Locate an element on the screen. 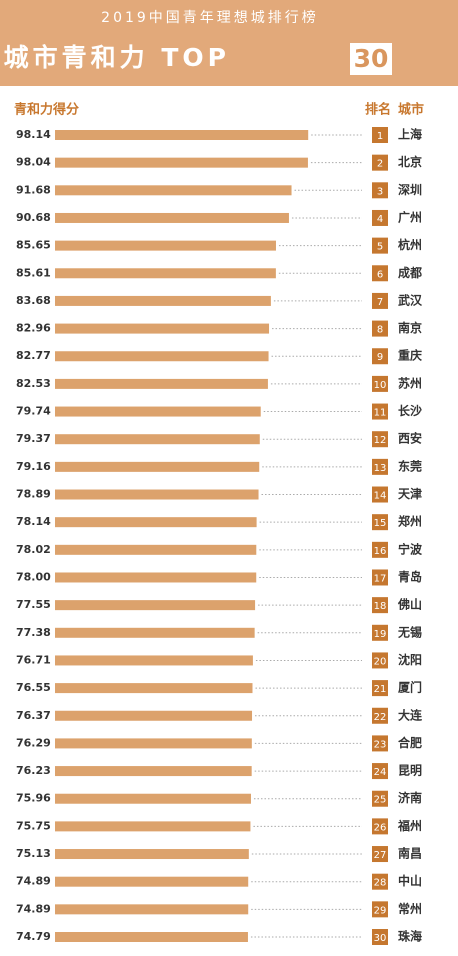 This screenshot has width=458, height=956. rank-label: 19 is located at coordinates (380, 634).